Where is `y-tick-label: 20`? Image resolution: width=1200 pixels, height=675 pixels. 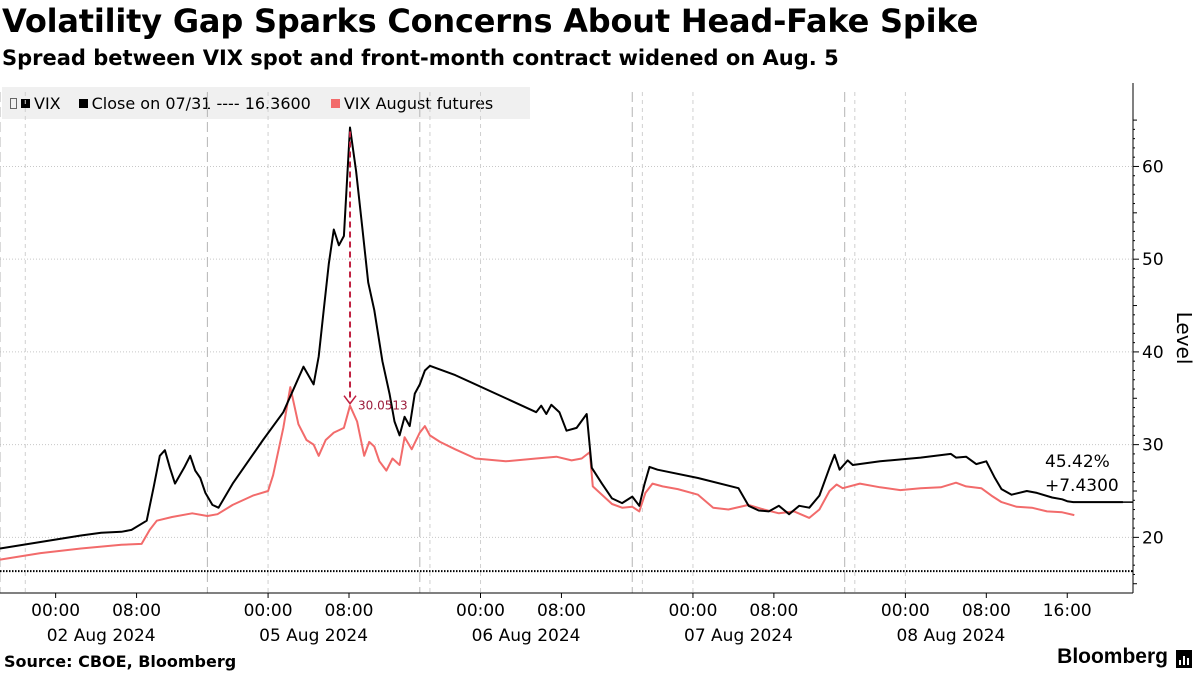
y-tick-label: 20 is located at coordinates (1153, 538).